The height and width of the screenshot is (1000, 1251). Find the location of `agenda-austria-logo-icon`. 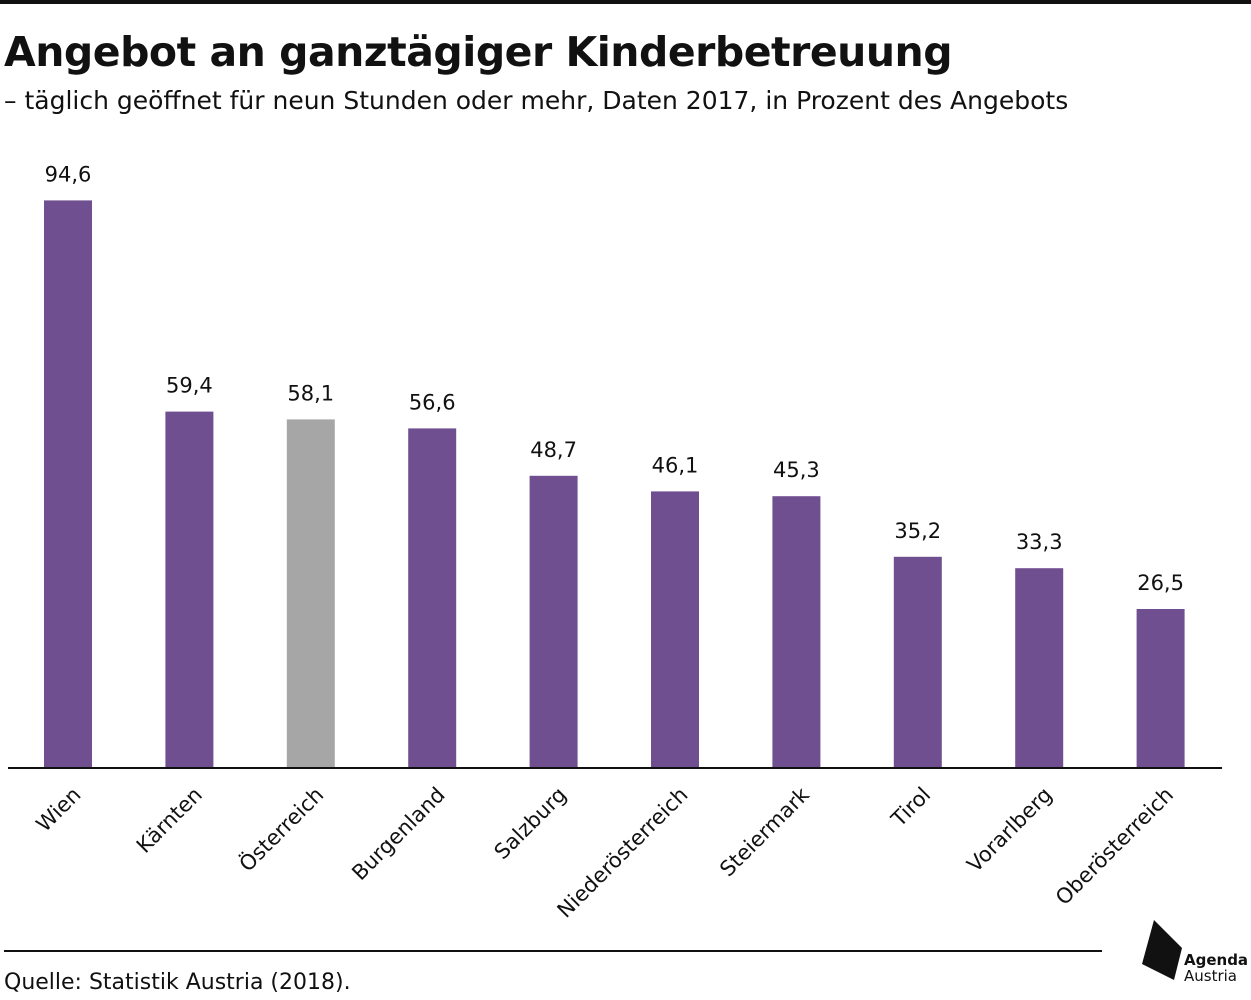

agenda-austria-logo-icon is located at coordinates (1162, 950).